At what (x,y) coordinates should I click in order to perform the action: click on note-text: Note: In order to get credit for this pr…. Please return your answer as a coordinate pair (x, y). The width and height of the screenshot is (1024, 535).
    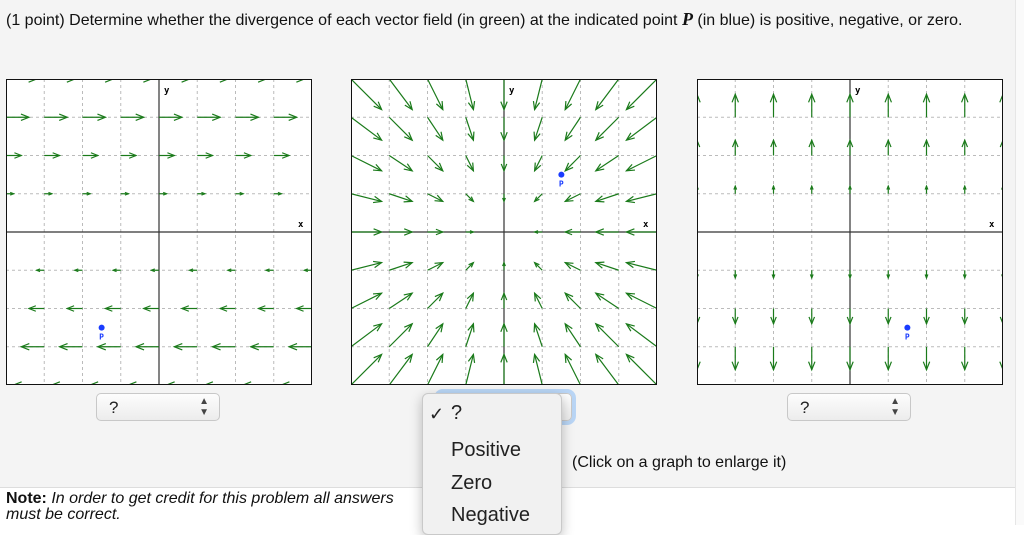
    Looking at the image, I should click on (211, 507).